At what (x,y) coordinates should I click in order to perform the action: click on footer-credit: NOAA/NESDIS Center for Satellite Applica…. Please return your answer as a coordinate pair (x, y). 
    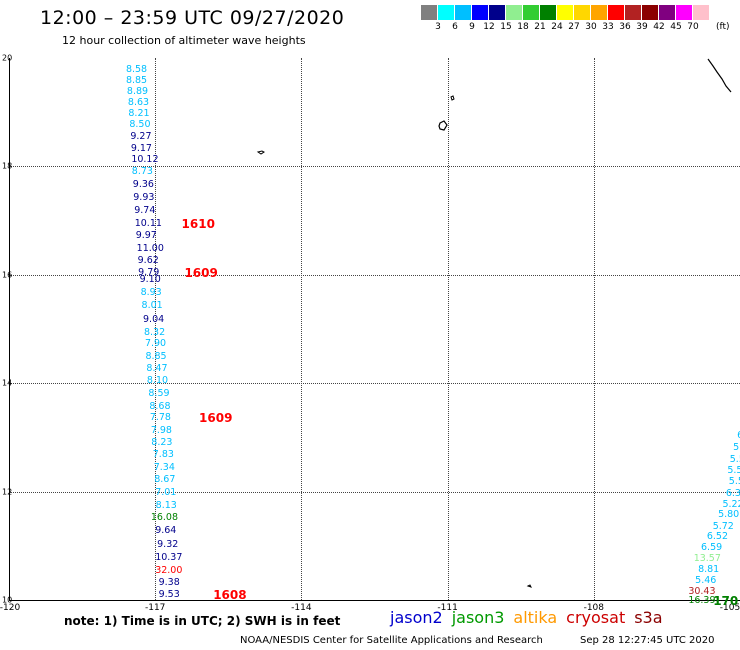
    Looking at the image, I should click on (391, 640).